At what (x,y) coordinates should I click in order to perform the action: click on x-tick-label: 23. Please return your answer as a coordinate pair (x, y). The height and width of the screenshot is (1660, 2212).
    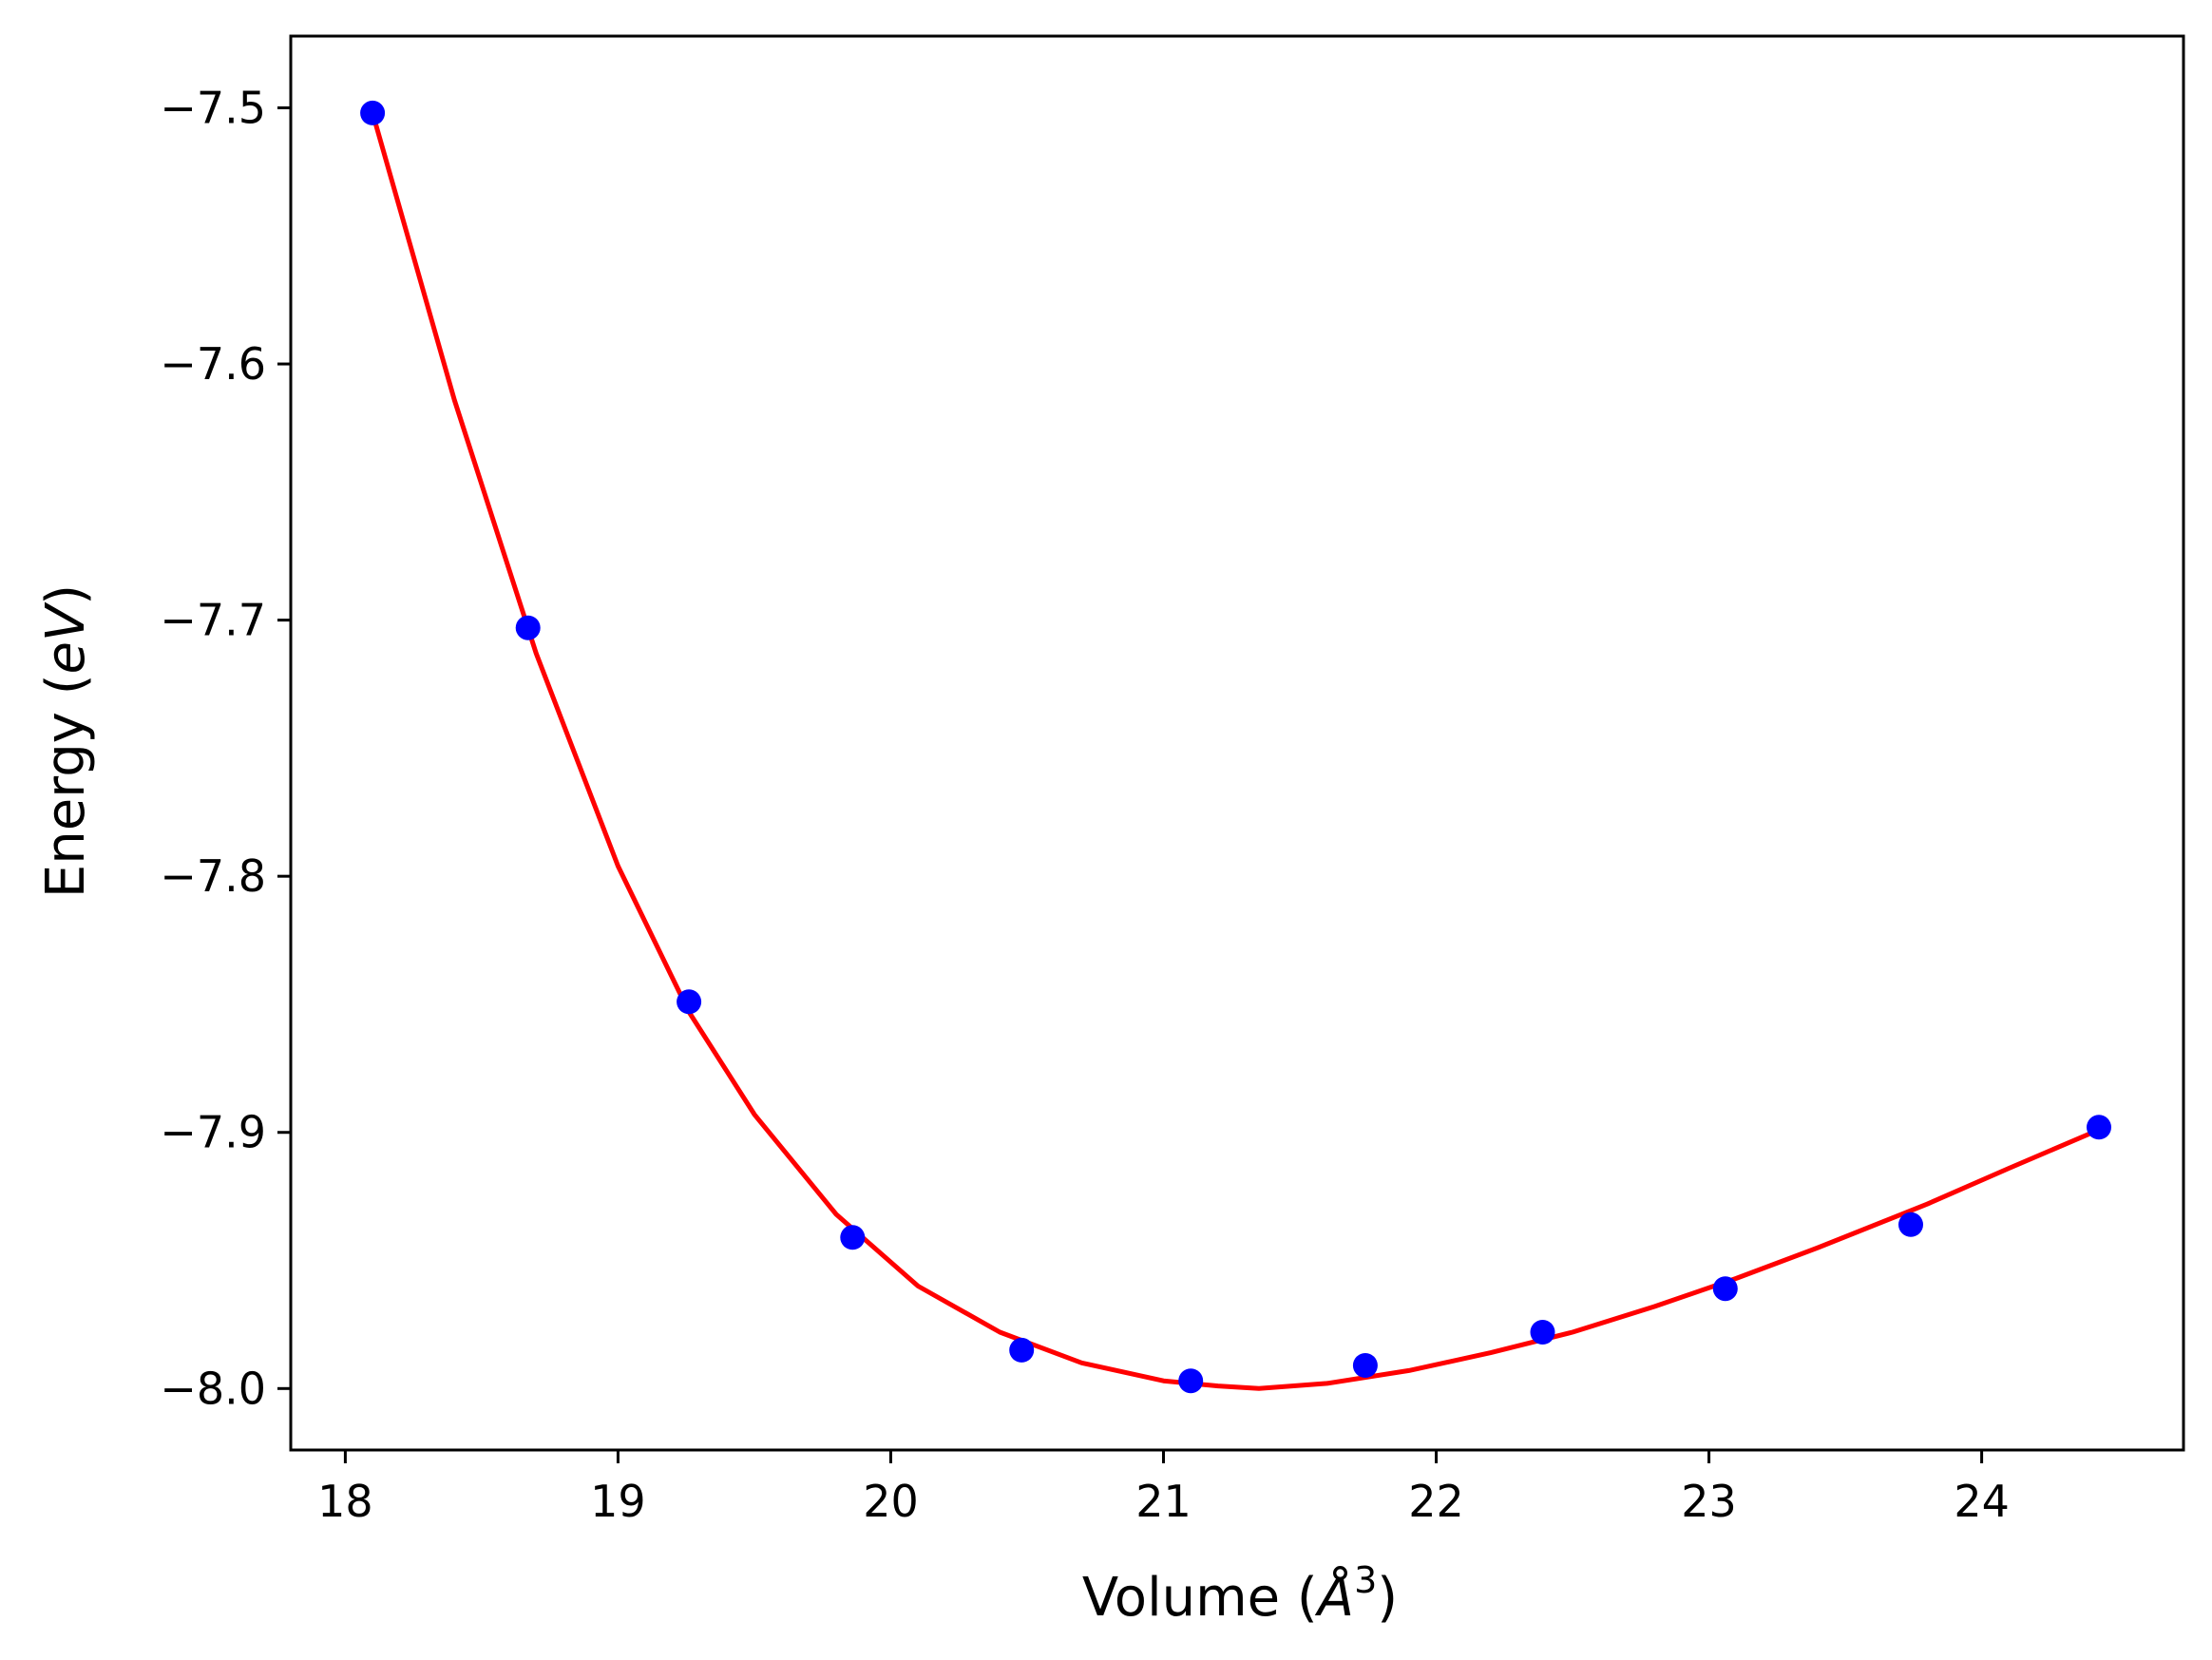
    Looking at the image, I should click on (1709, 1501).